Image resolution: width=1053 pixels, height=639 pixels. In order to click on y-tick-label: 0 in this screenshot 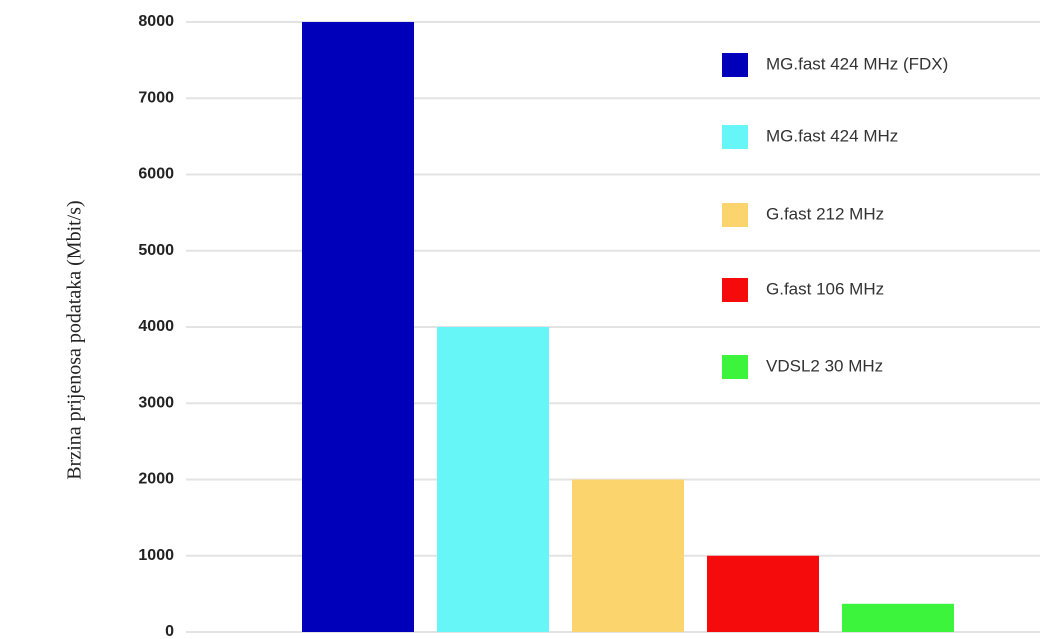, I will do `click(169, 631)`.